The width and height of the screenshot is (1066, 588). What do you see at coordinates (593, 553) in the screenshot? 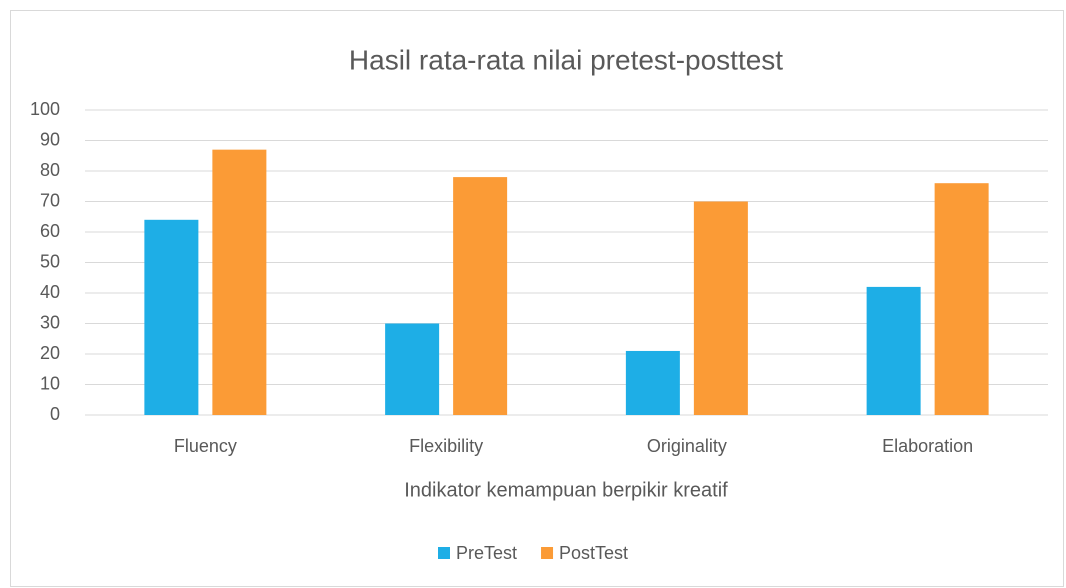
I see `legend-label: PostTest` at bounding box center [593, 553].